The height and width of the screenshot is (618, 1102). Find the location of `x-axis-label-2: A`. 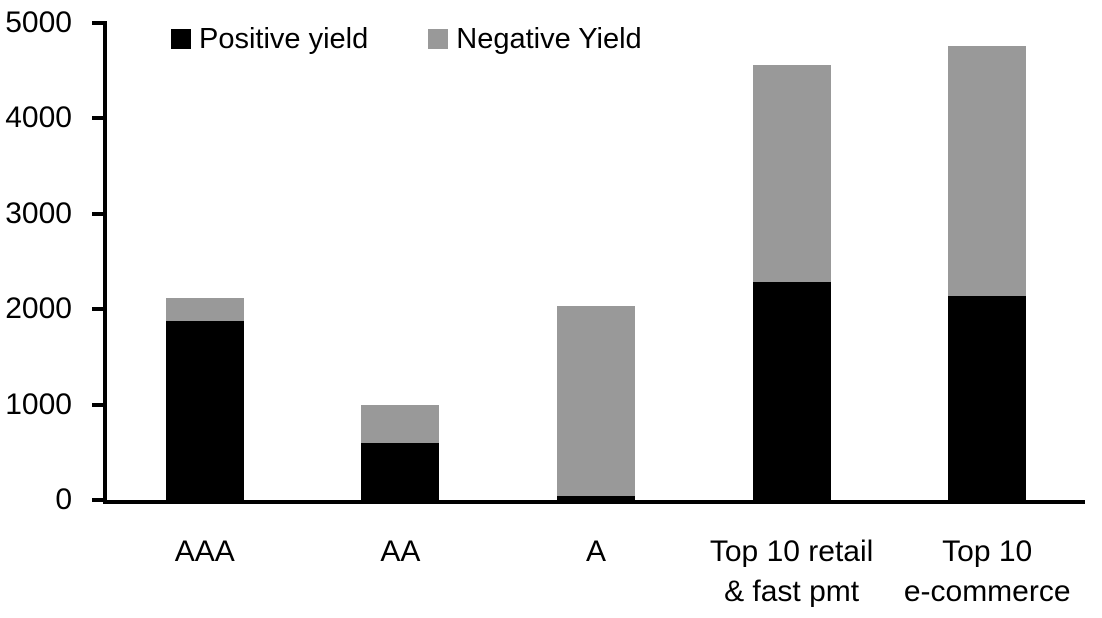

x-axis-label-2: A is located at coordinates (595, 551).